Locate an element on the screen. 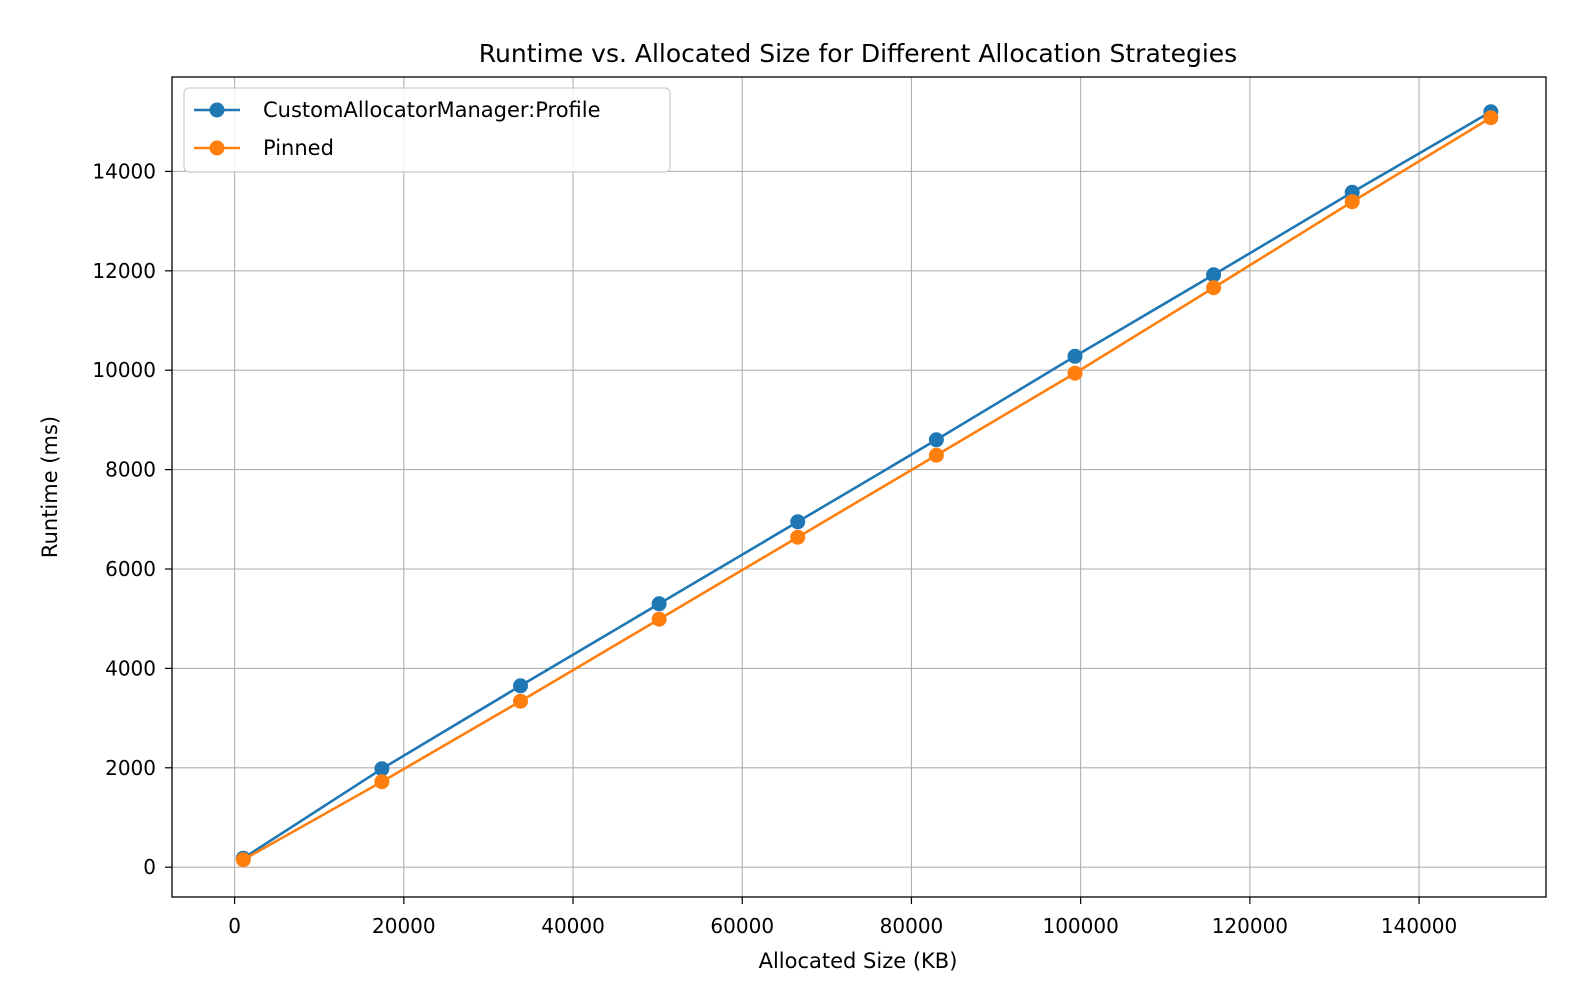 The width and height of the screenshot is (1585, 997). legend: CustomAllocatorManager:Profile Pinned is located at coordinates (427, 130).